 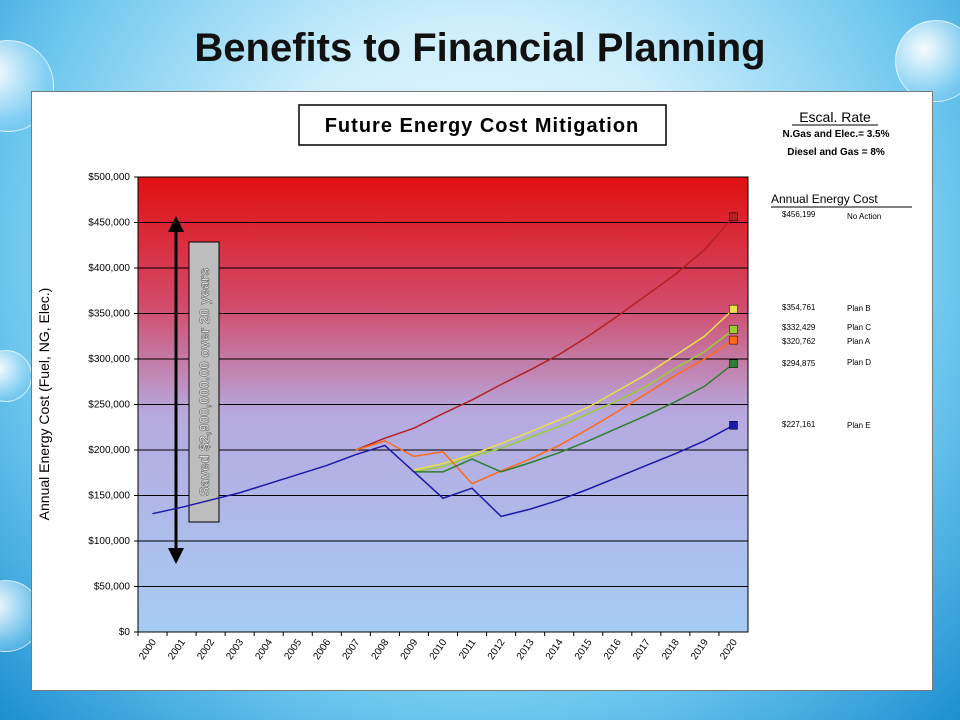 What do you see at coordinates (109, 268) in the screenshot?
I see `y-tick-label: $400,000` at bounding box center [109, 268].